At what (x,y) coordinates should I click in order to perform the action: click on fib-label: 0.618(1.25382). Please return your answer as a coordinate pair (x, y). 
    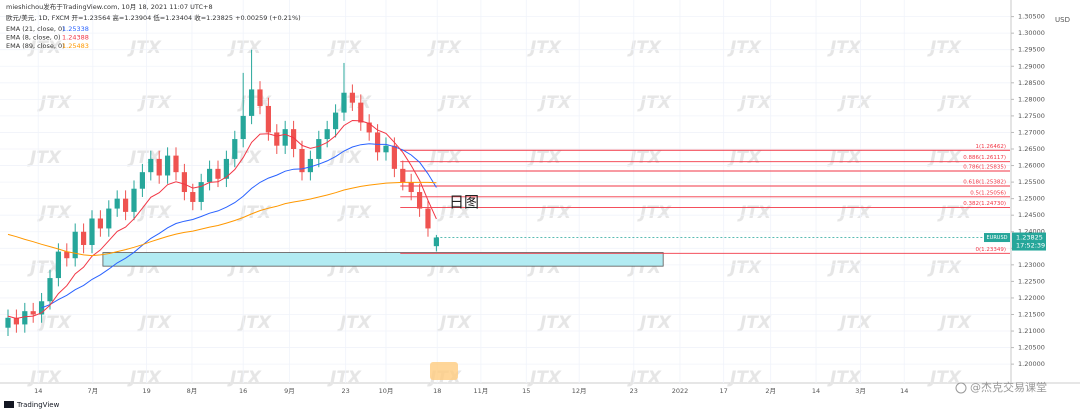
    Looking at the image, I should click on (984, 183).